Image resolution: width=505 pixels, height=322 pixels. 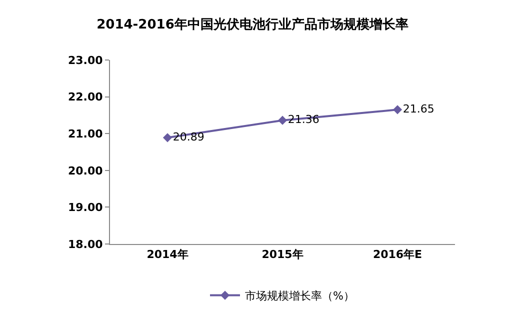 I want to click on x-tick-label: 2016年E, so click(x=397, y=255).